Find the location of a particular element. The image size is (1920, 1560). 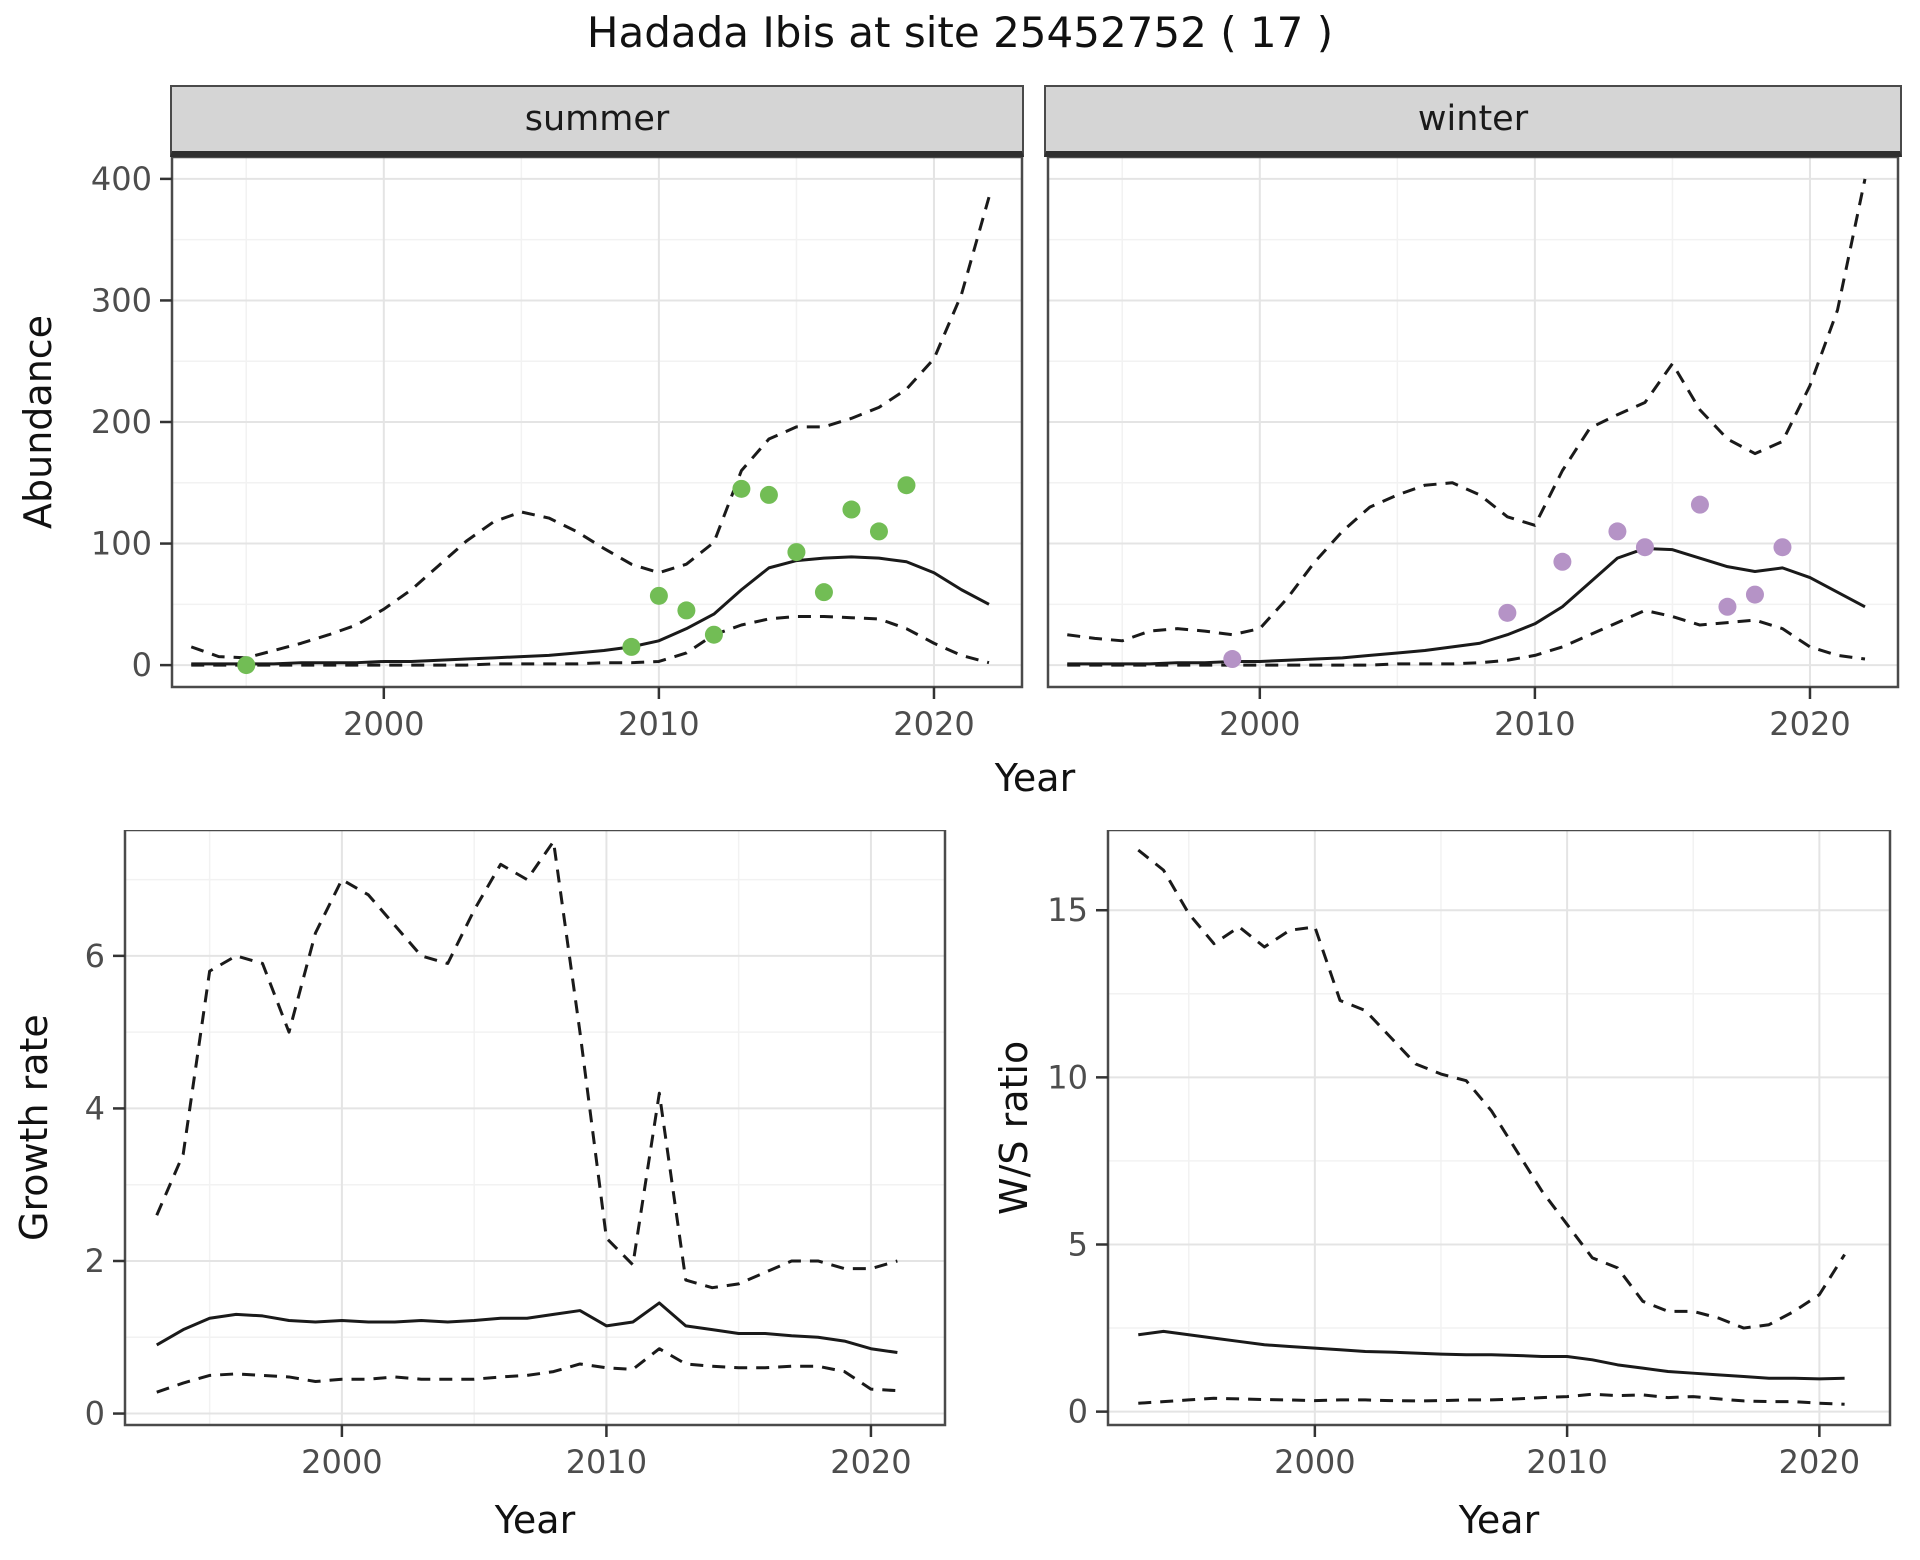

facet-strip-winter: winter is located at coordinates (1473, 121).